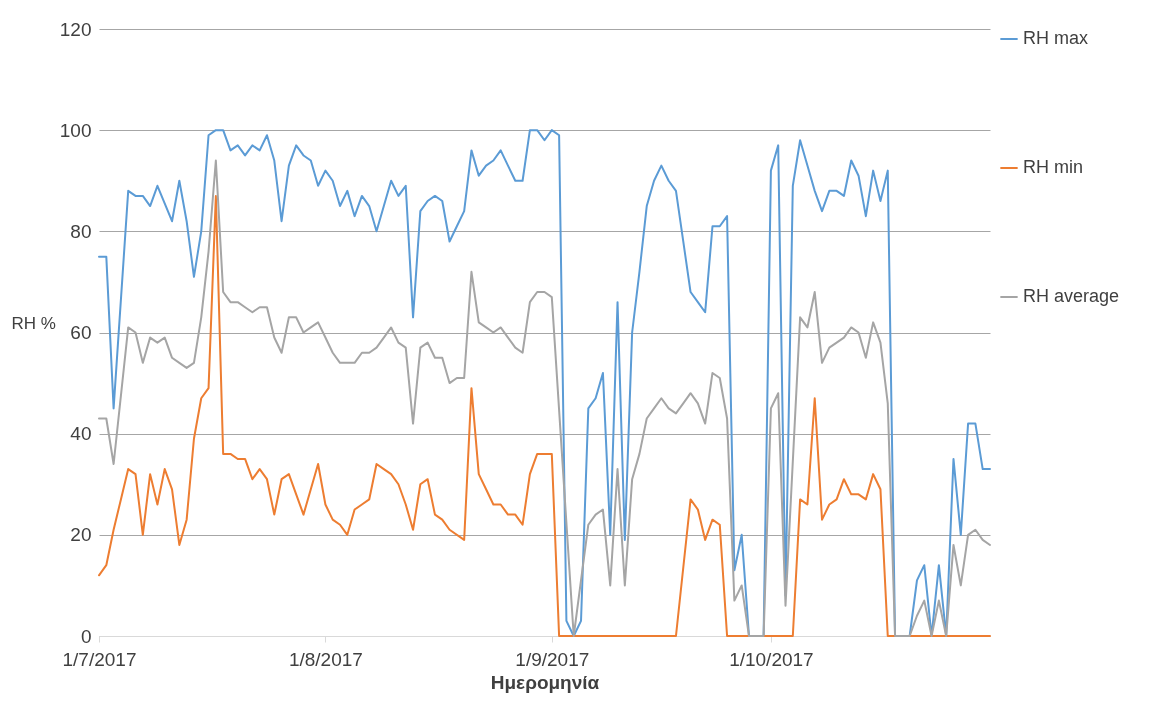 The width and height of the screenshot is (1150, 727). Describe the element at coordinates (325, 659) in the screenshot. I see `x-tick-label: 1/8/2017` at that location.